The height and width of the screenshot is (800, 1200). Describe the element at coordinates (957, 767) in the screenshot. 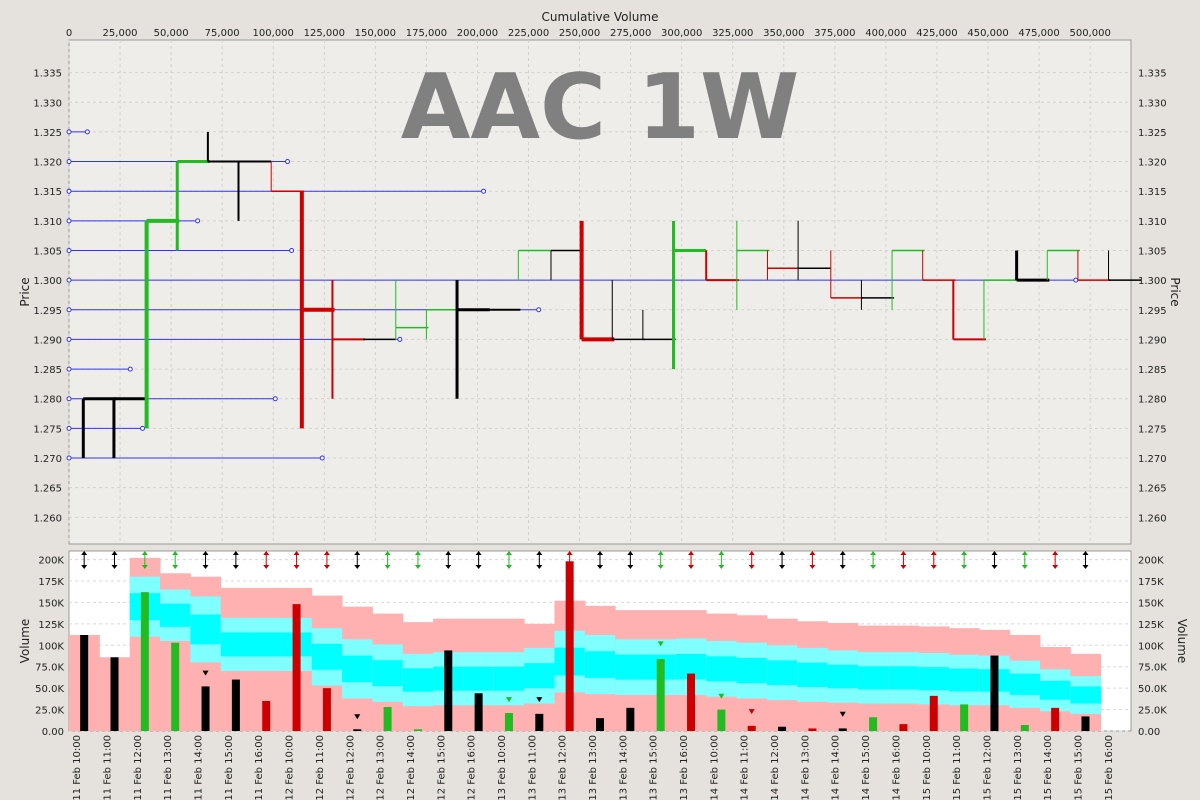

I see `time-tick-label: 15 Feb 11:00` at that location.